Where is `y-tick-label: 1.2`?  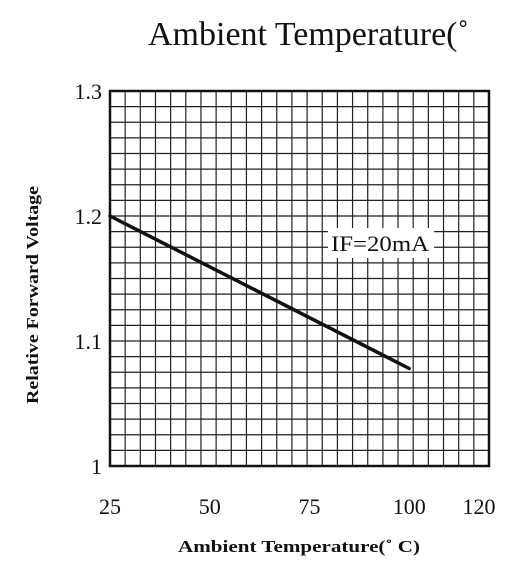 y-tick-label: 1.2 is located at coordinates (89, 216).